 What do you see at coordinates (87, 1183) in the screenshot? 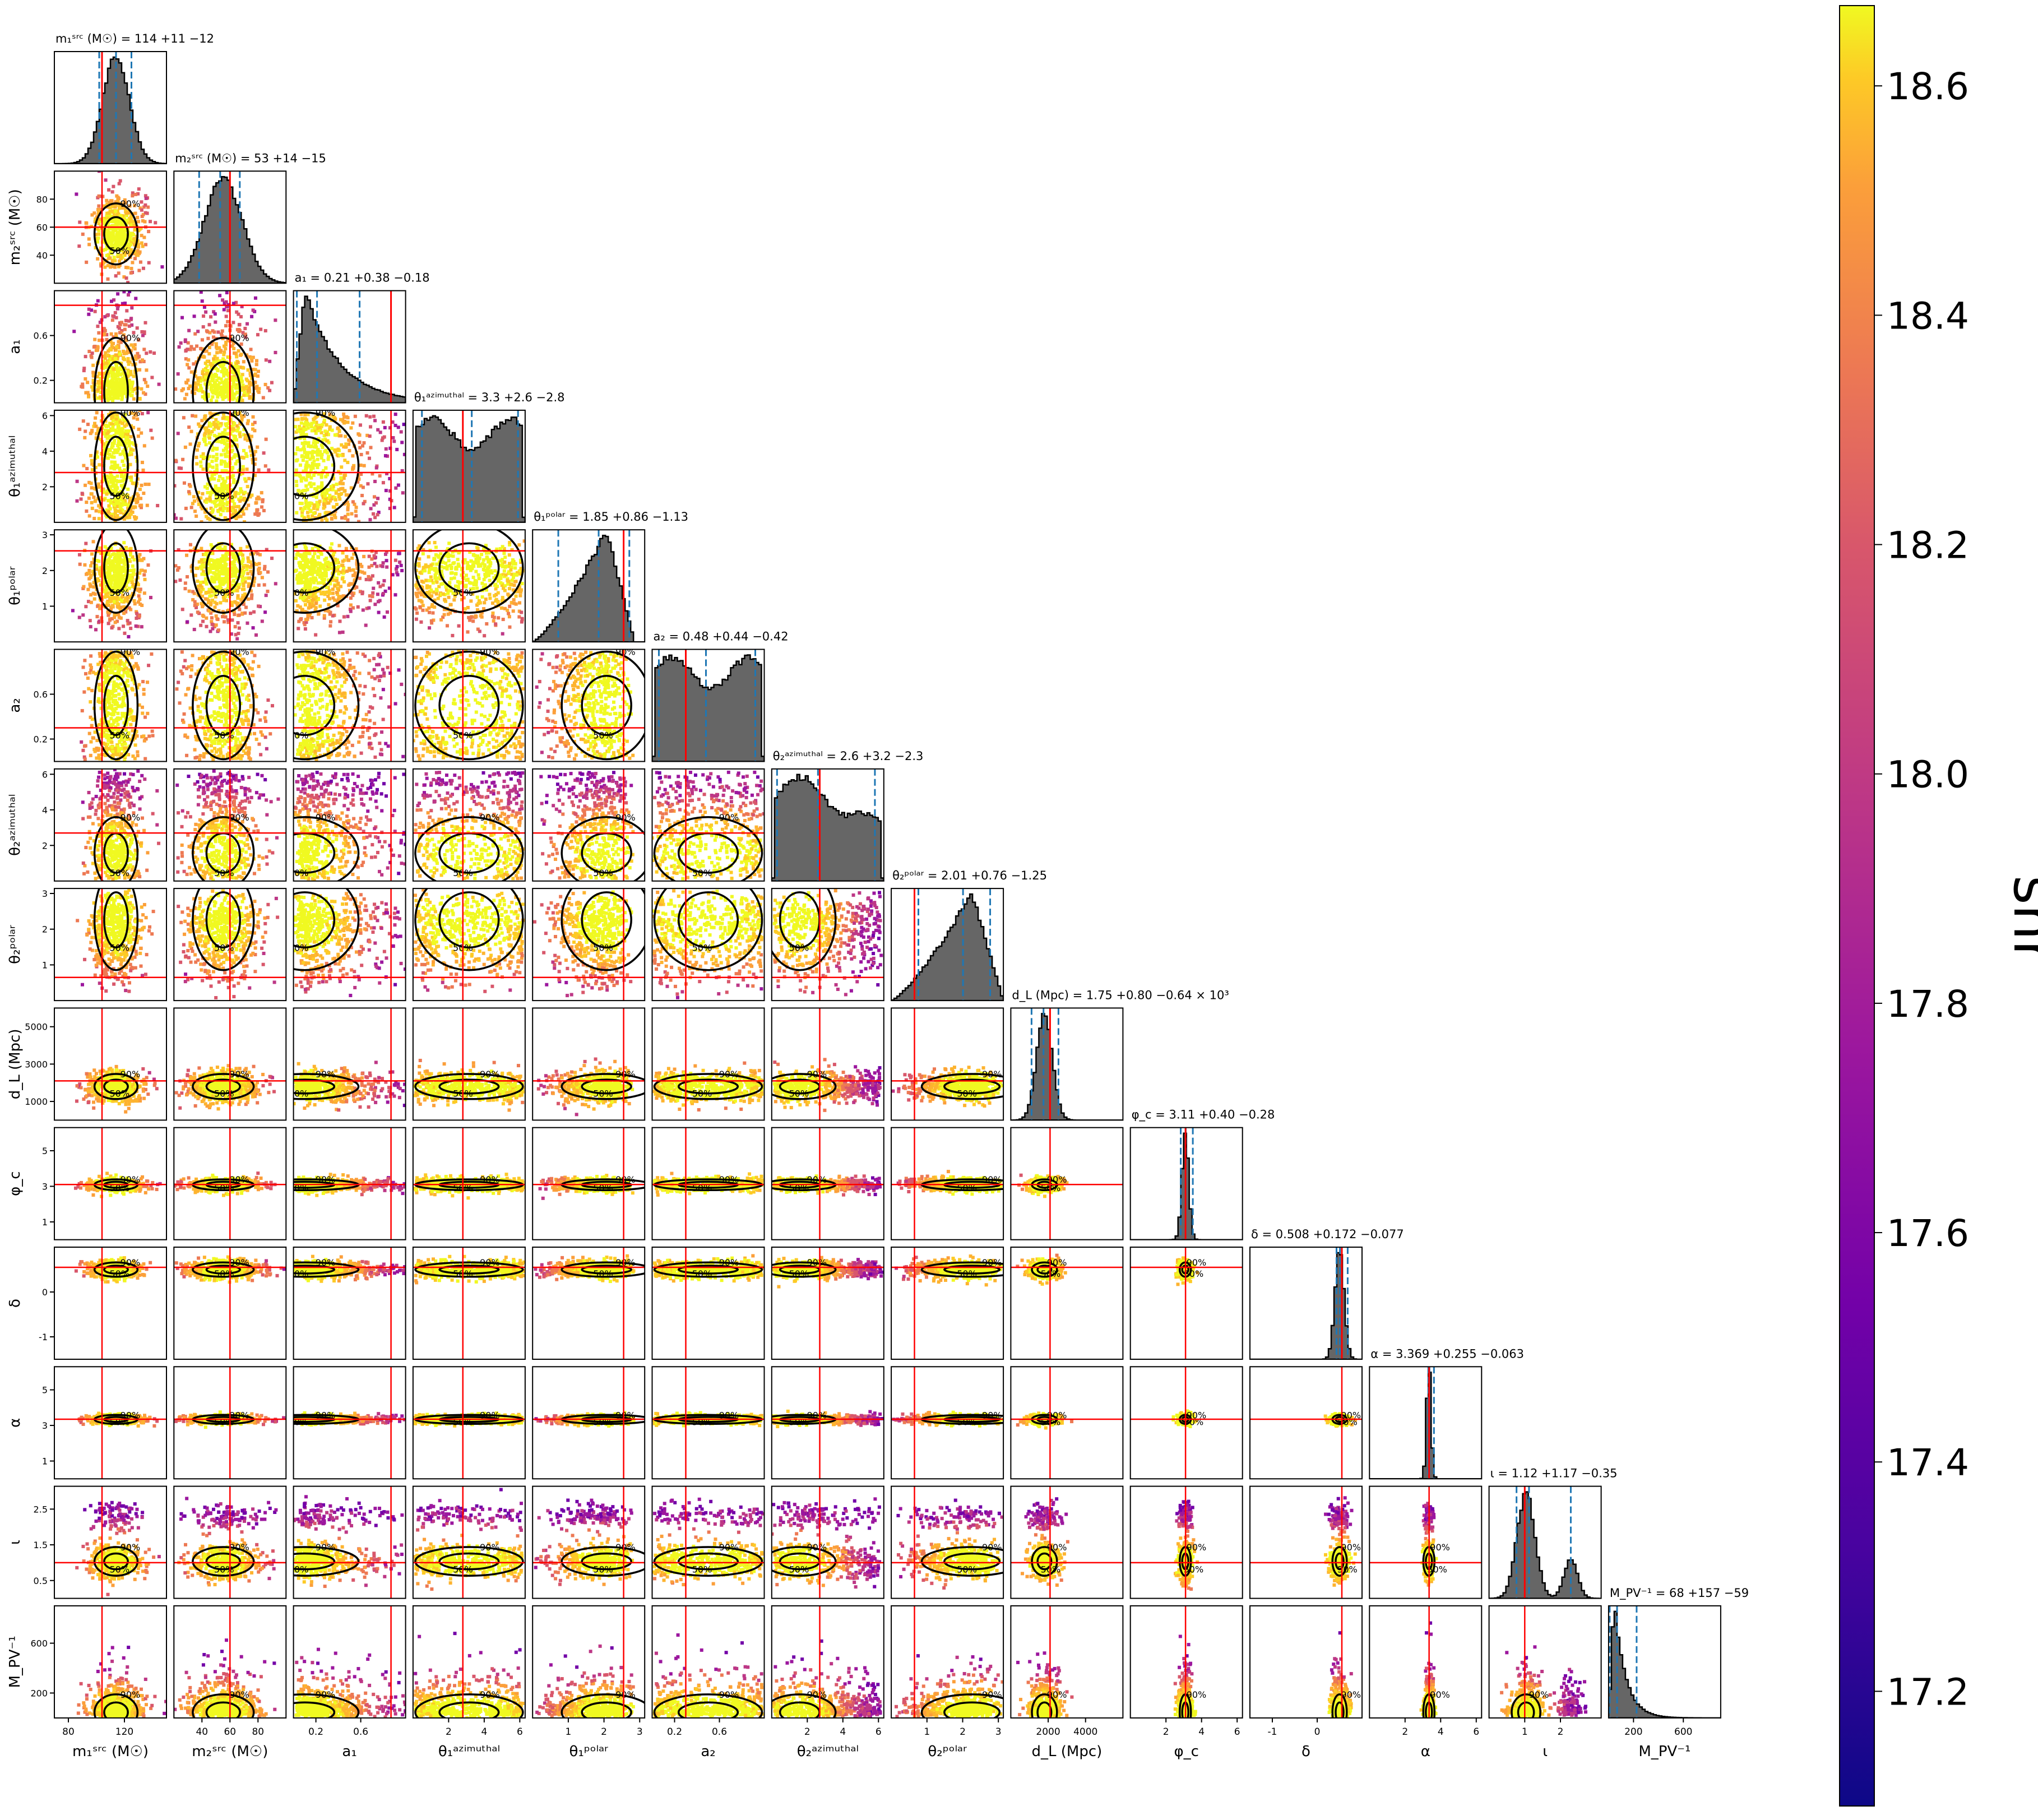
I see `scatter-panel-m1src-phic: 50%90% 1 3 5 φ_c` at bounding box center [87, 1183].